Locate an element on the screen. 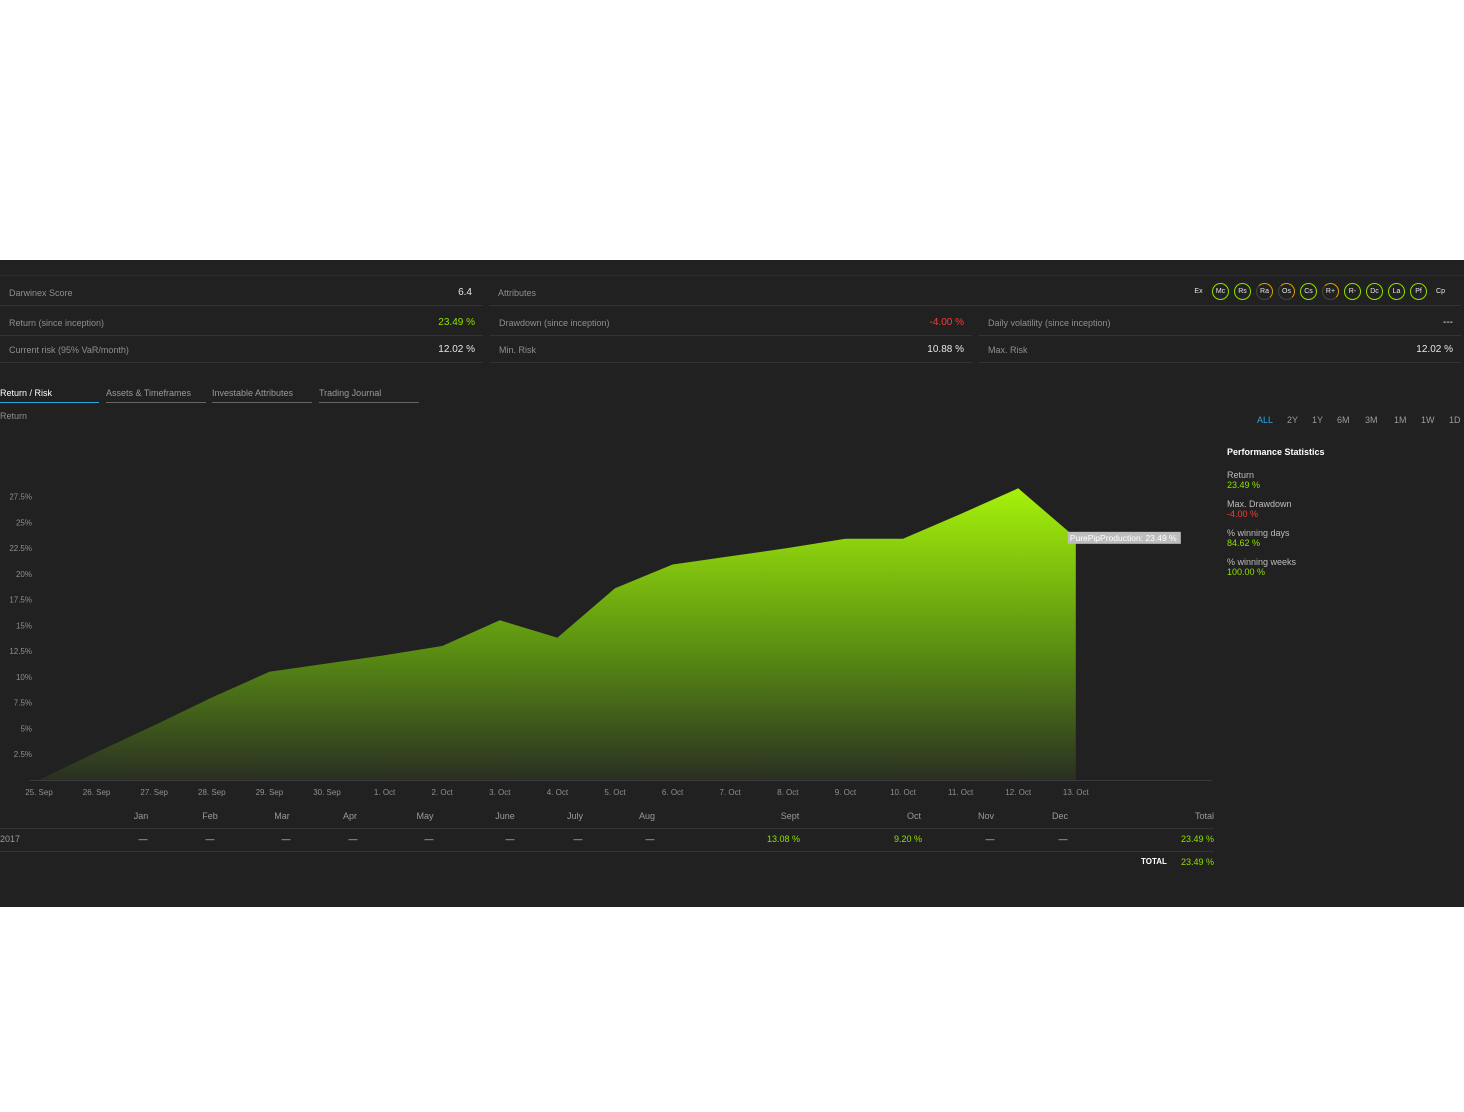 The width and height of the screenshot is (1464, 1112). darwinex-score-cell: Darwinex Score 6.4 is located at coordinates (241, 292).